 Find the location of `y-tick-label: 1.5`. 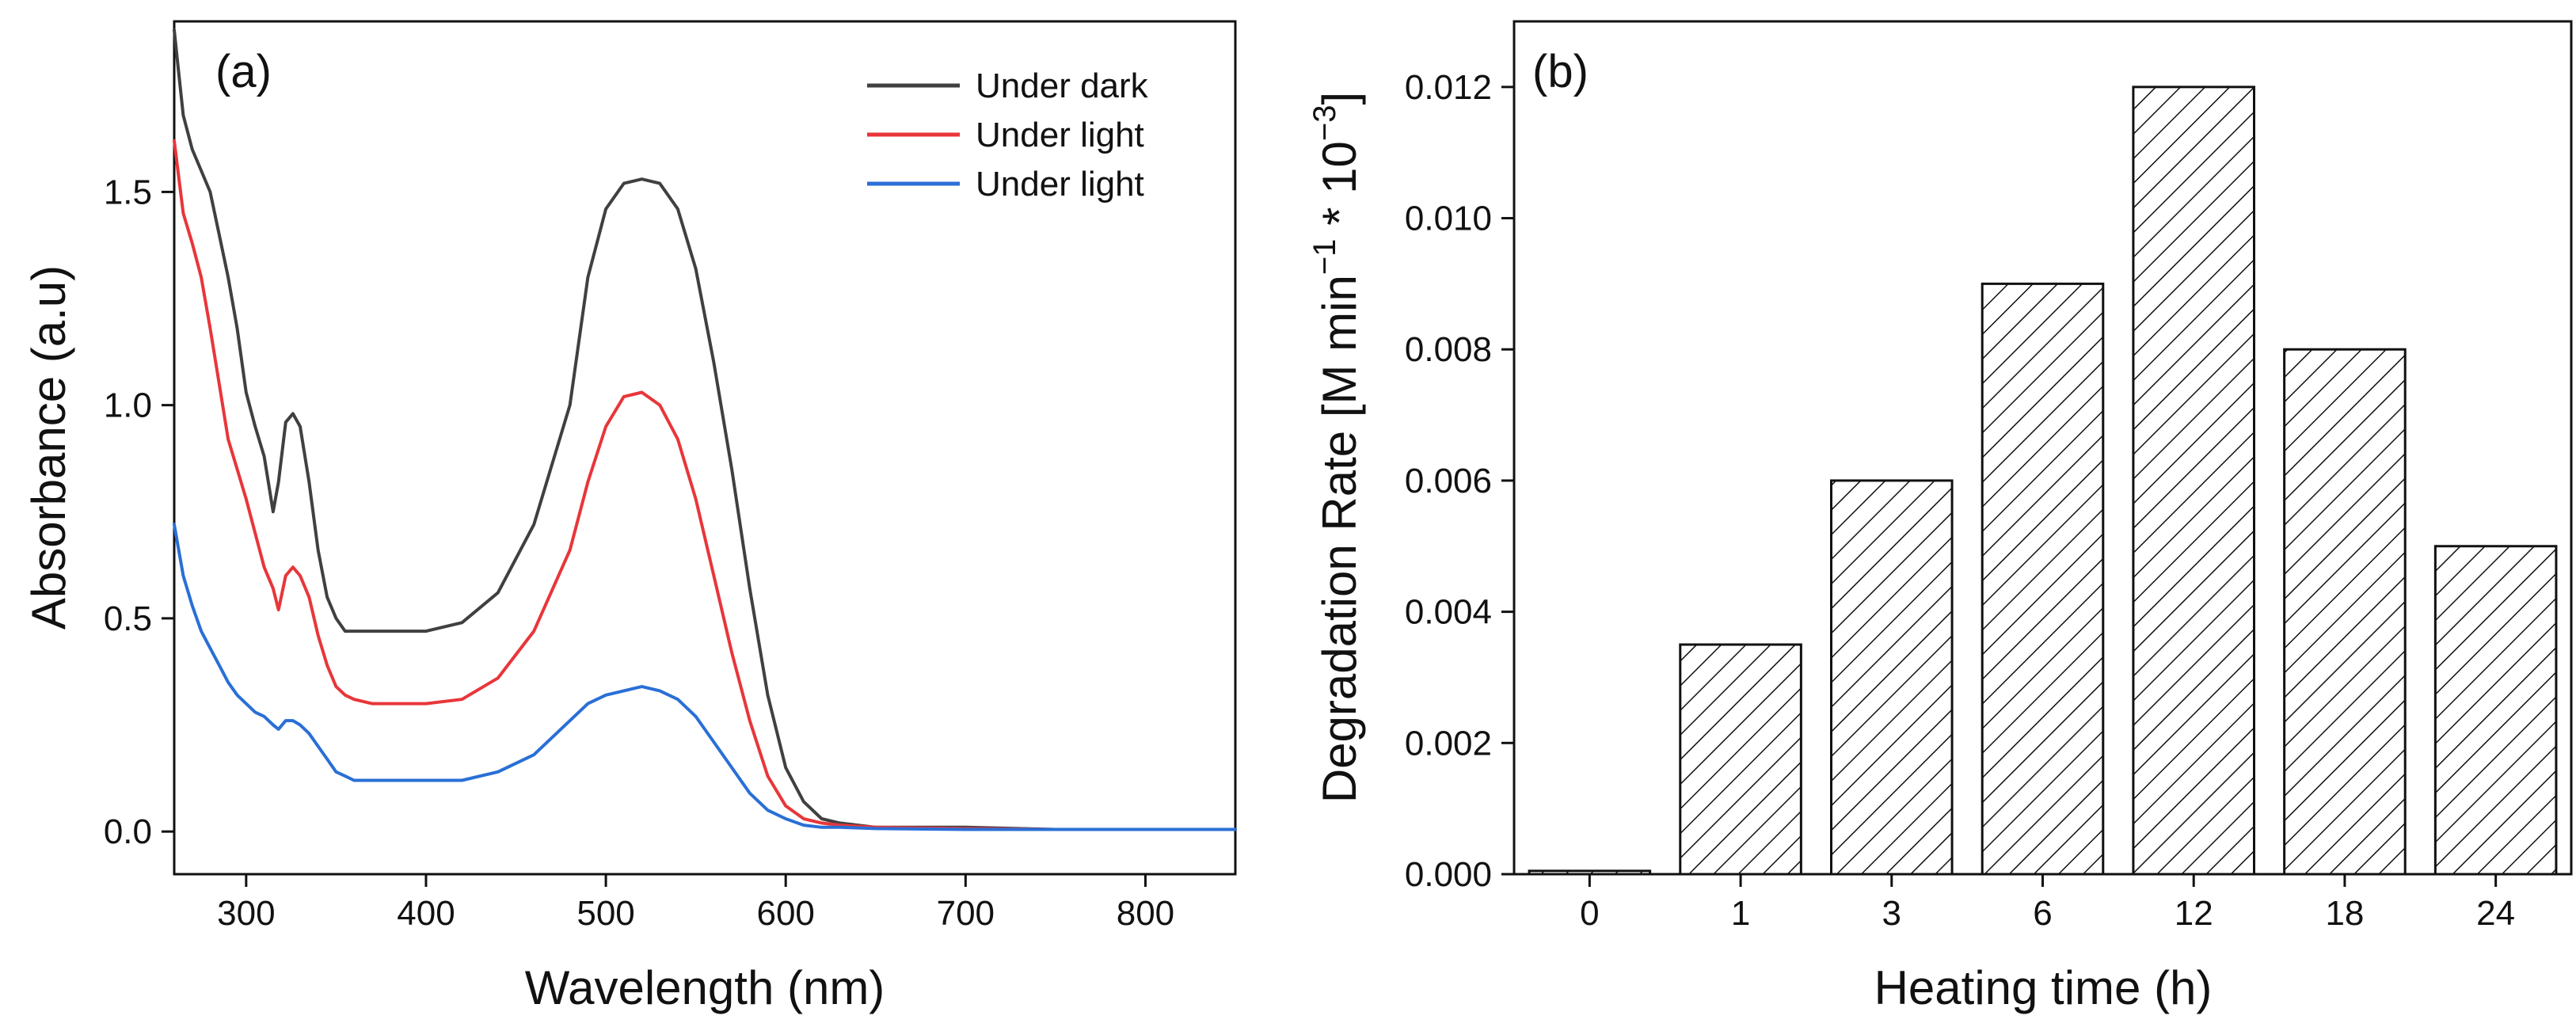

y-tick-label: 1.5 is located at coordinates (128, 192).